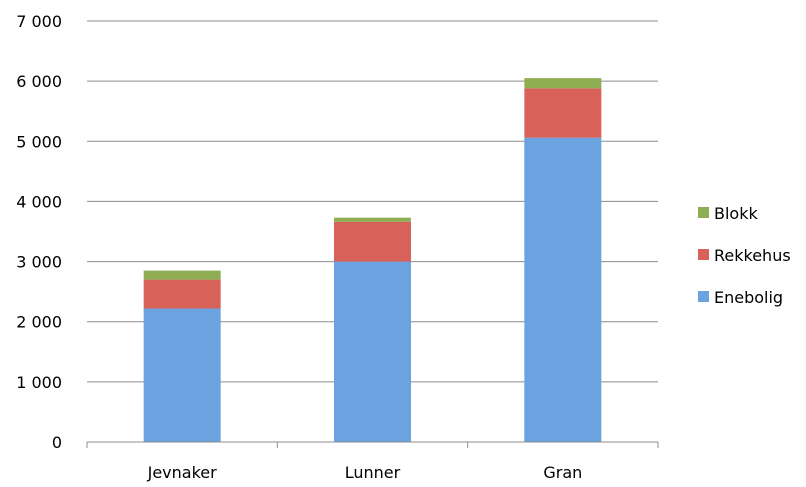  I want to click on bar-enebolig-jevnaker, so click(182, 375).